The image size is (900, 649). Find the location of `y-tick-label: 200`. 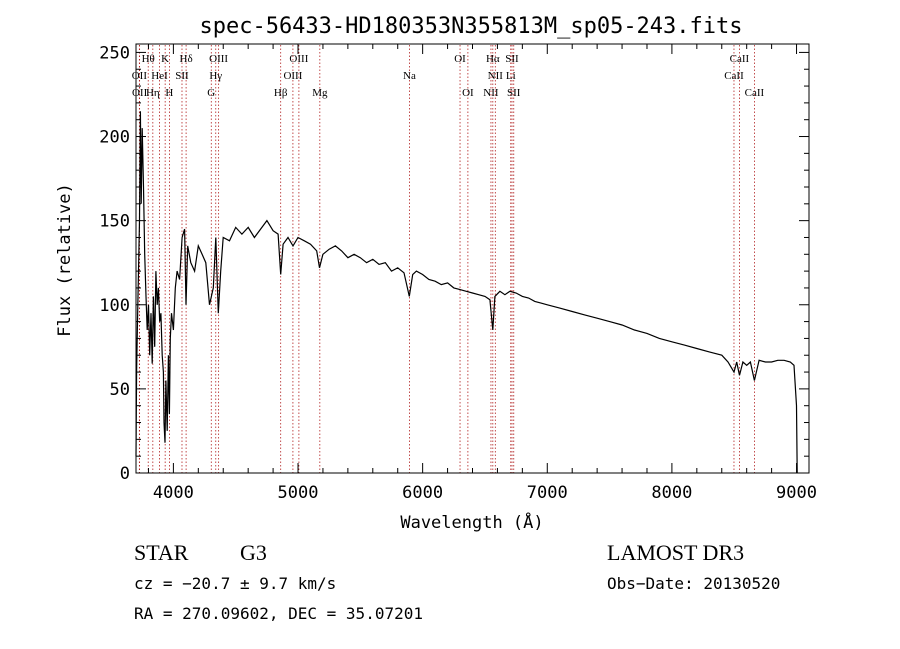

y-tick-label: 200 is located at coordinates (114, 138).